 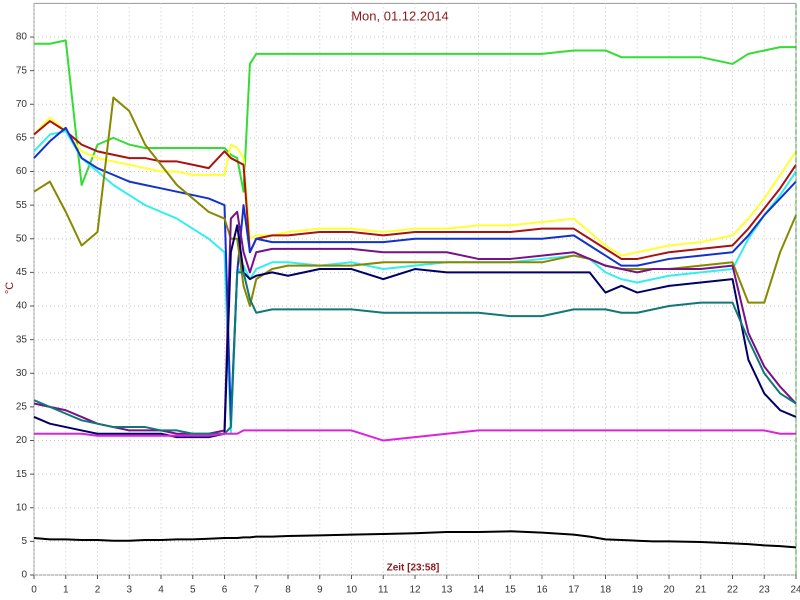 What do you see at coordinates (161, 590) in the screenshot?
I see `x-tick-label: 4` at bounding box center [161, 590].